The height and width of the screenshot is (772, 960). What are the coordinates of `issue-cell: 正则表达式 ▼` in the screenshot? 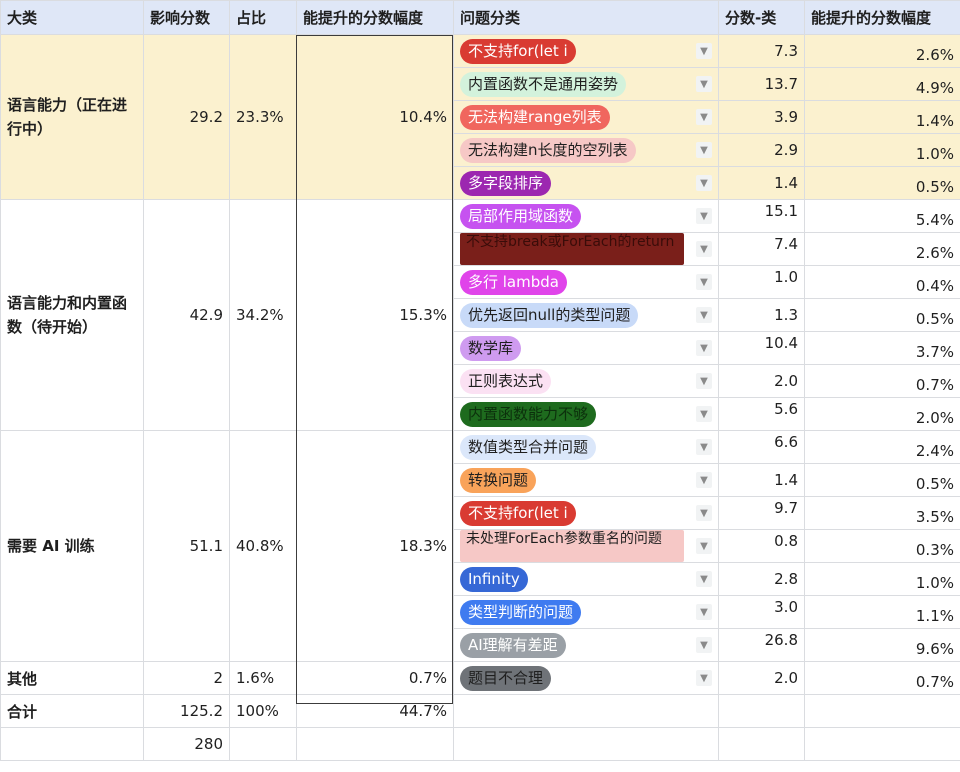 It's located at (586, 381).